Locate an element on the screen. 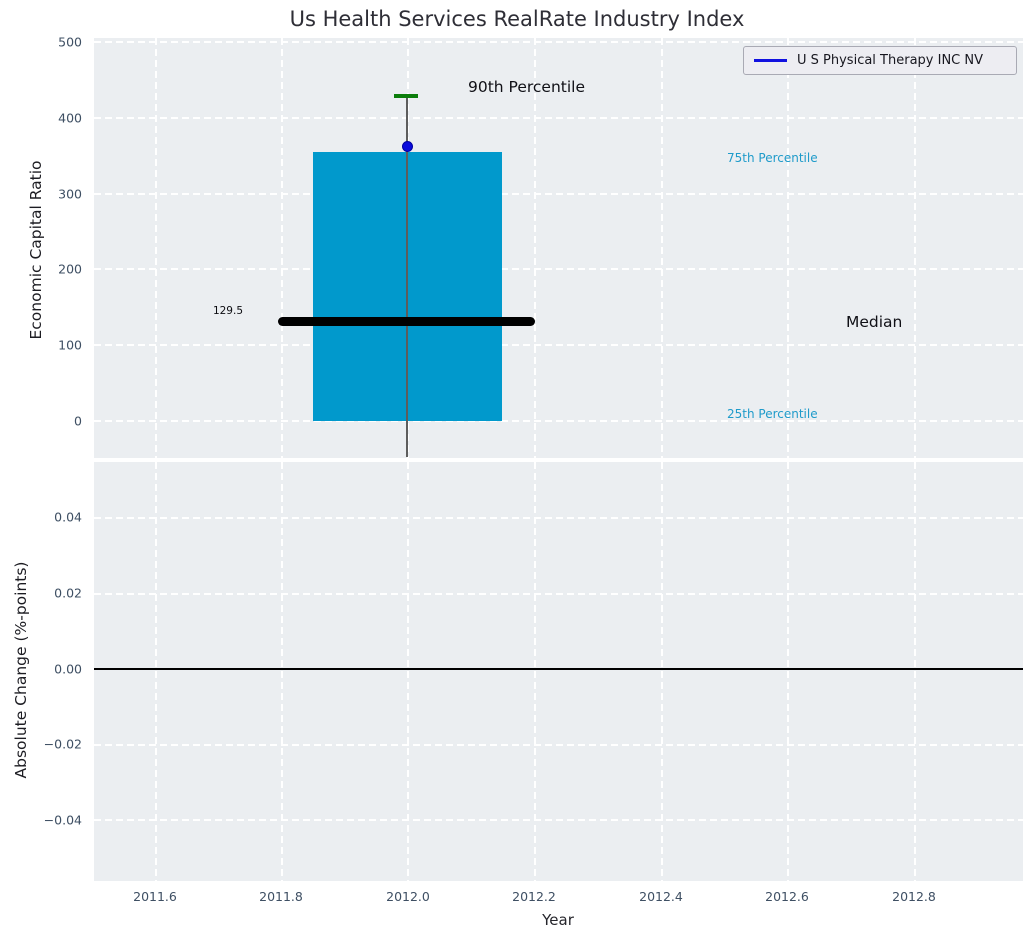 Image resolution: width=1034 pixels, height=942 pixels. x-tick-label: 2011.8 is located at coordinates (281, 896).